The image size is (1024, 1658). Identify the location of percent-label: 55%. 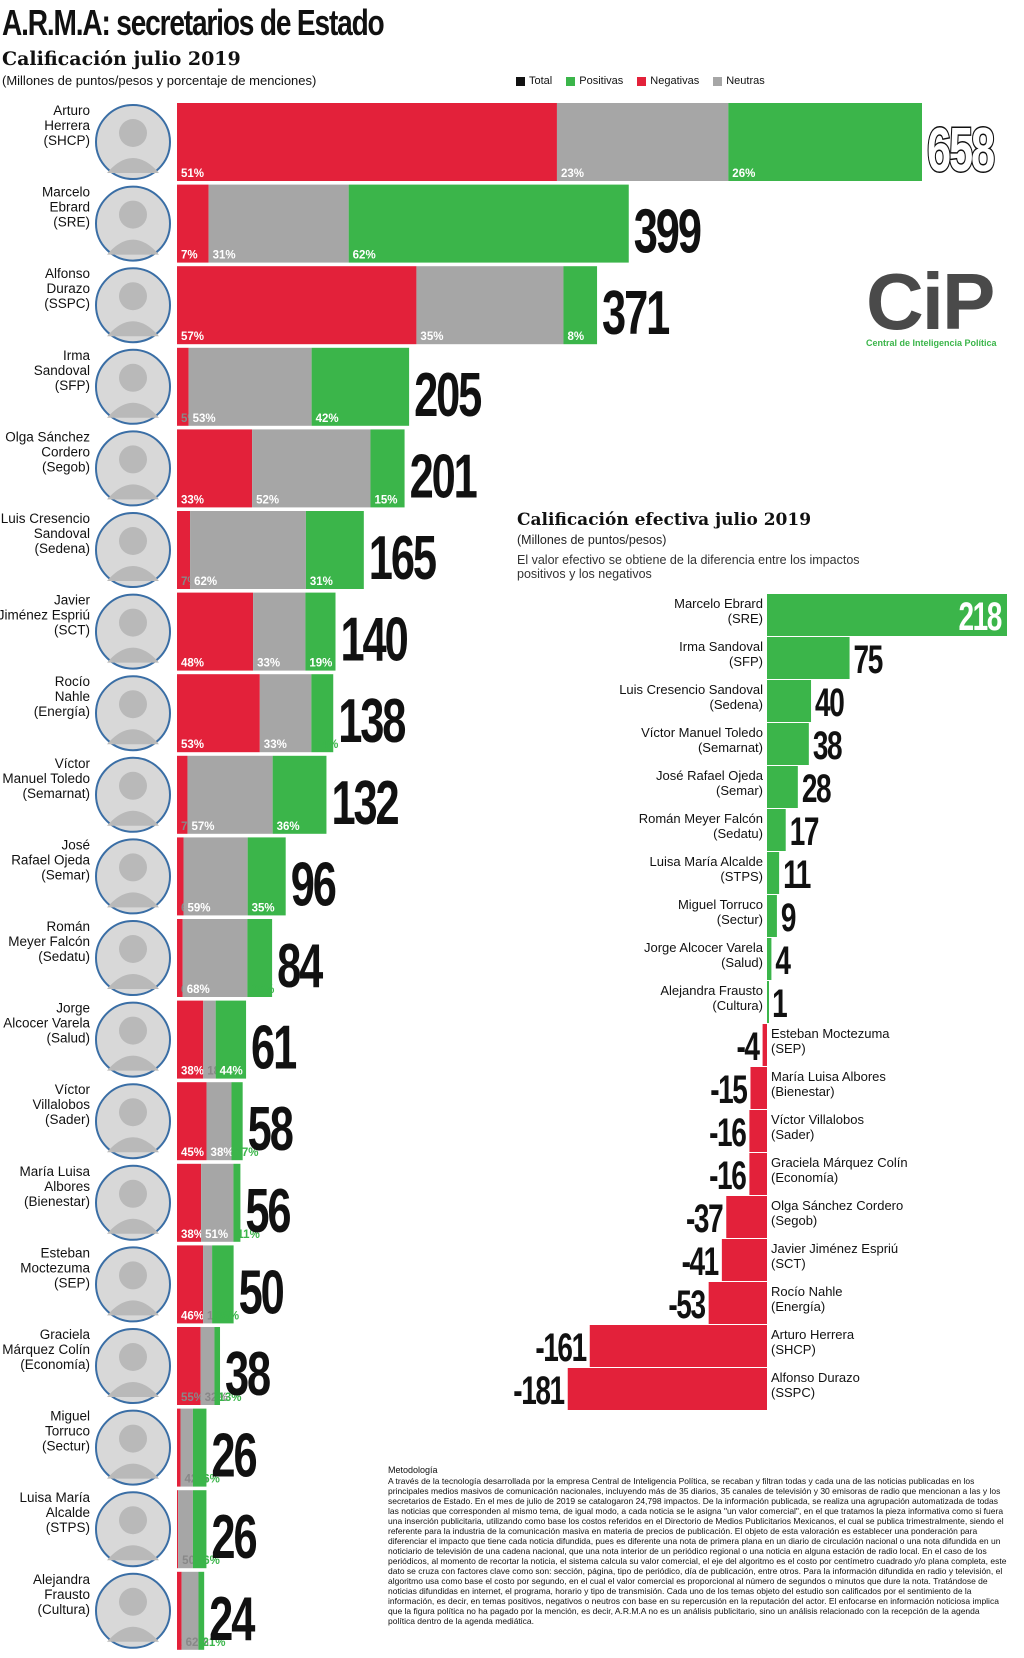
(192, 1398).